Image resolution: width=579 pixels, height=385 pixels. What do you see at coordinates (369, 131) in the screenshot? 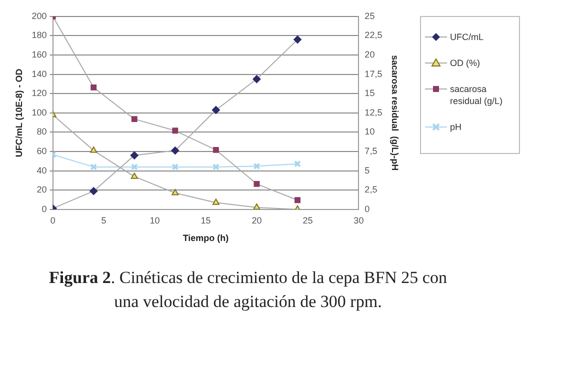
I see `y2-tick-label: 10` at bounding box center [369, 131].